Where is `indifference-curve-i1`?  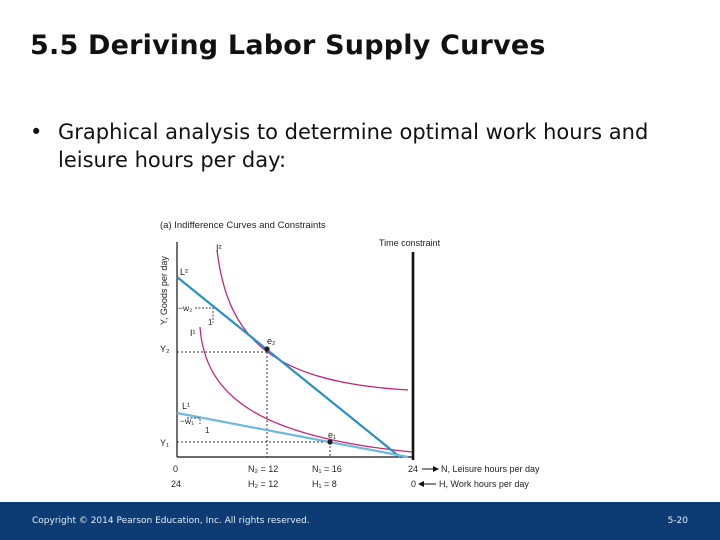 indifference-curve-i1 is located at coordinates (306, 389).